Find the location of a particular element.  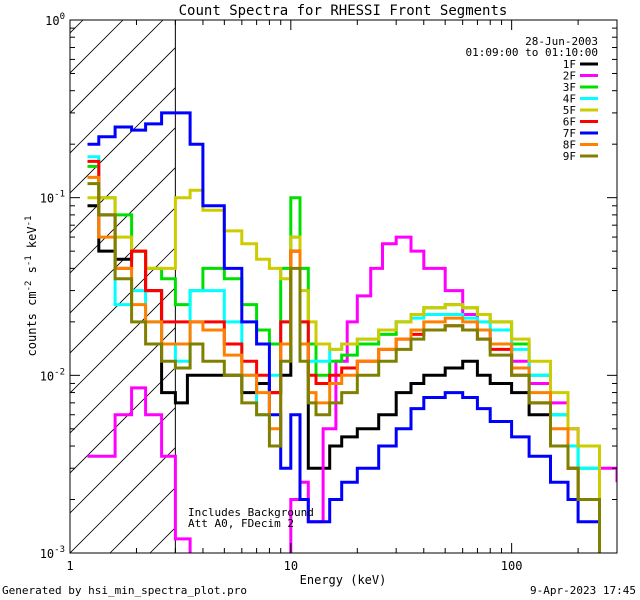

y-tick-label: 10⁻³ is located at coordinates (52, 553).